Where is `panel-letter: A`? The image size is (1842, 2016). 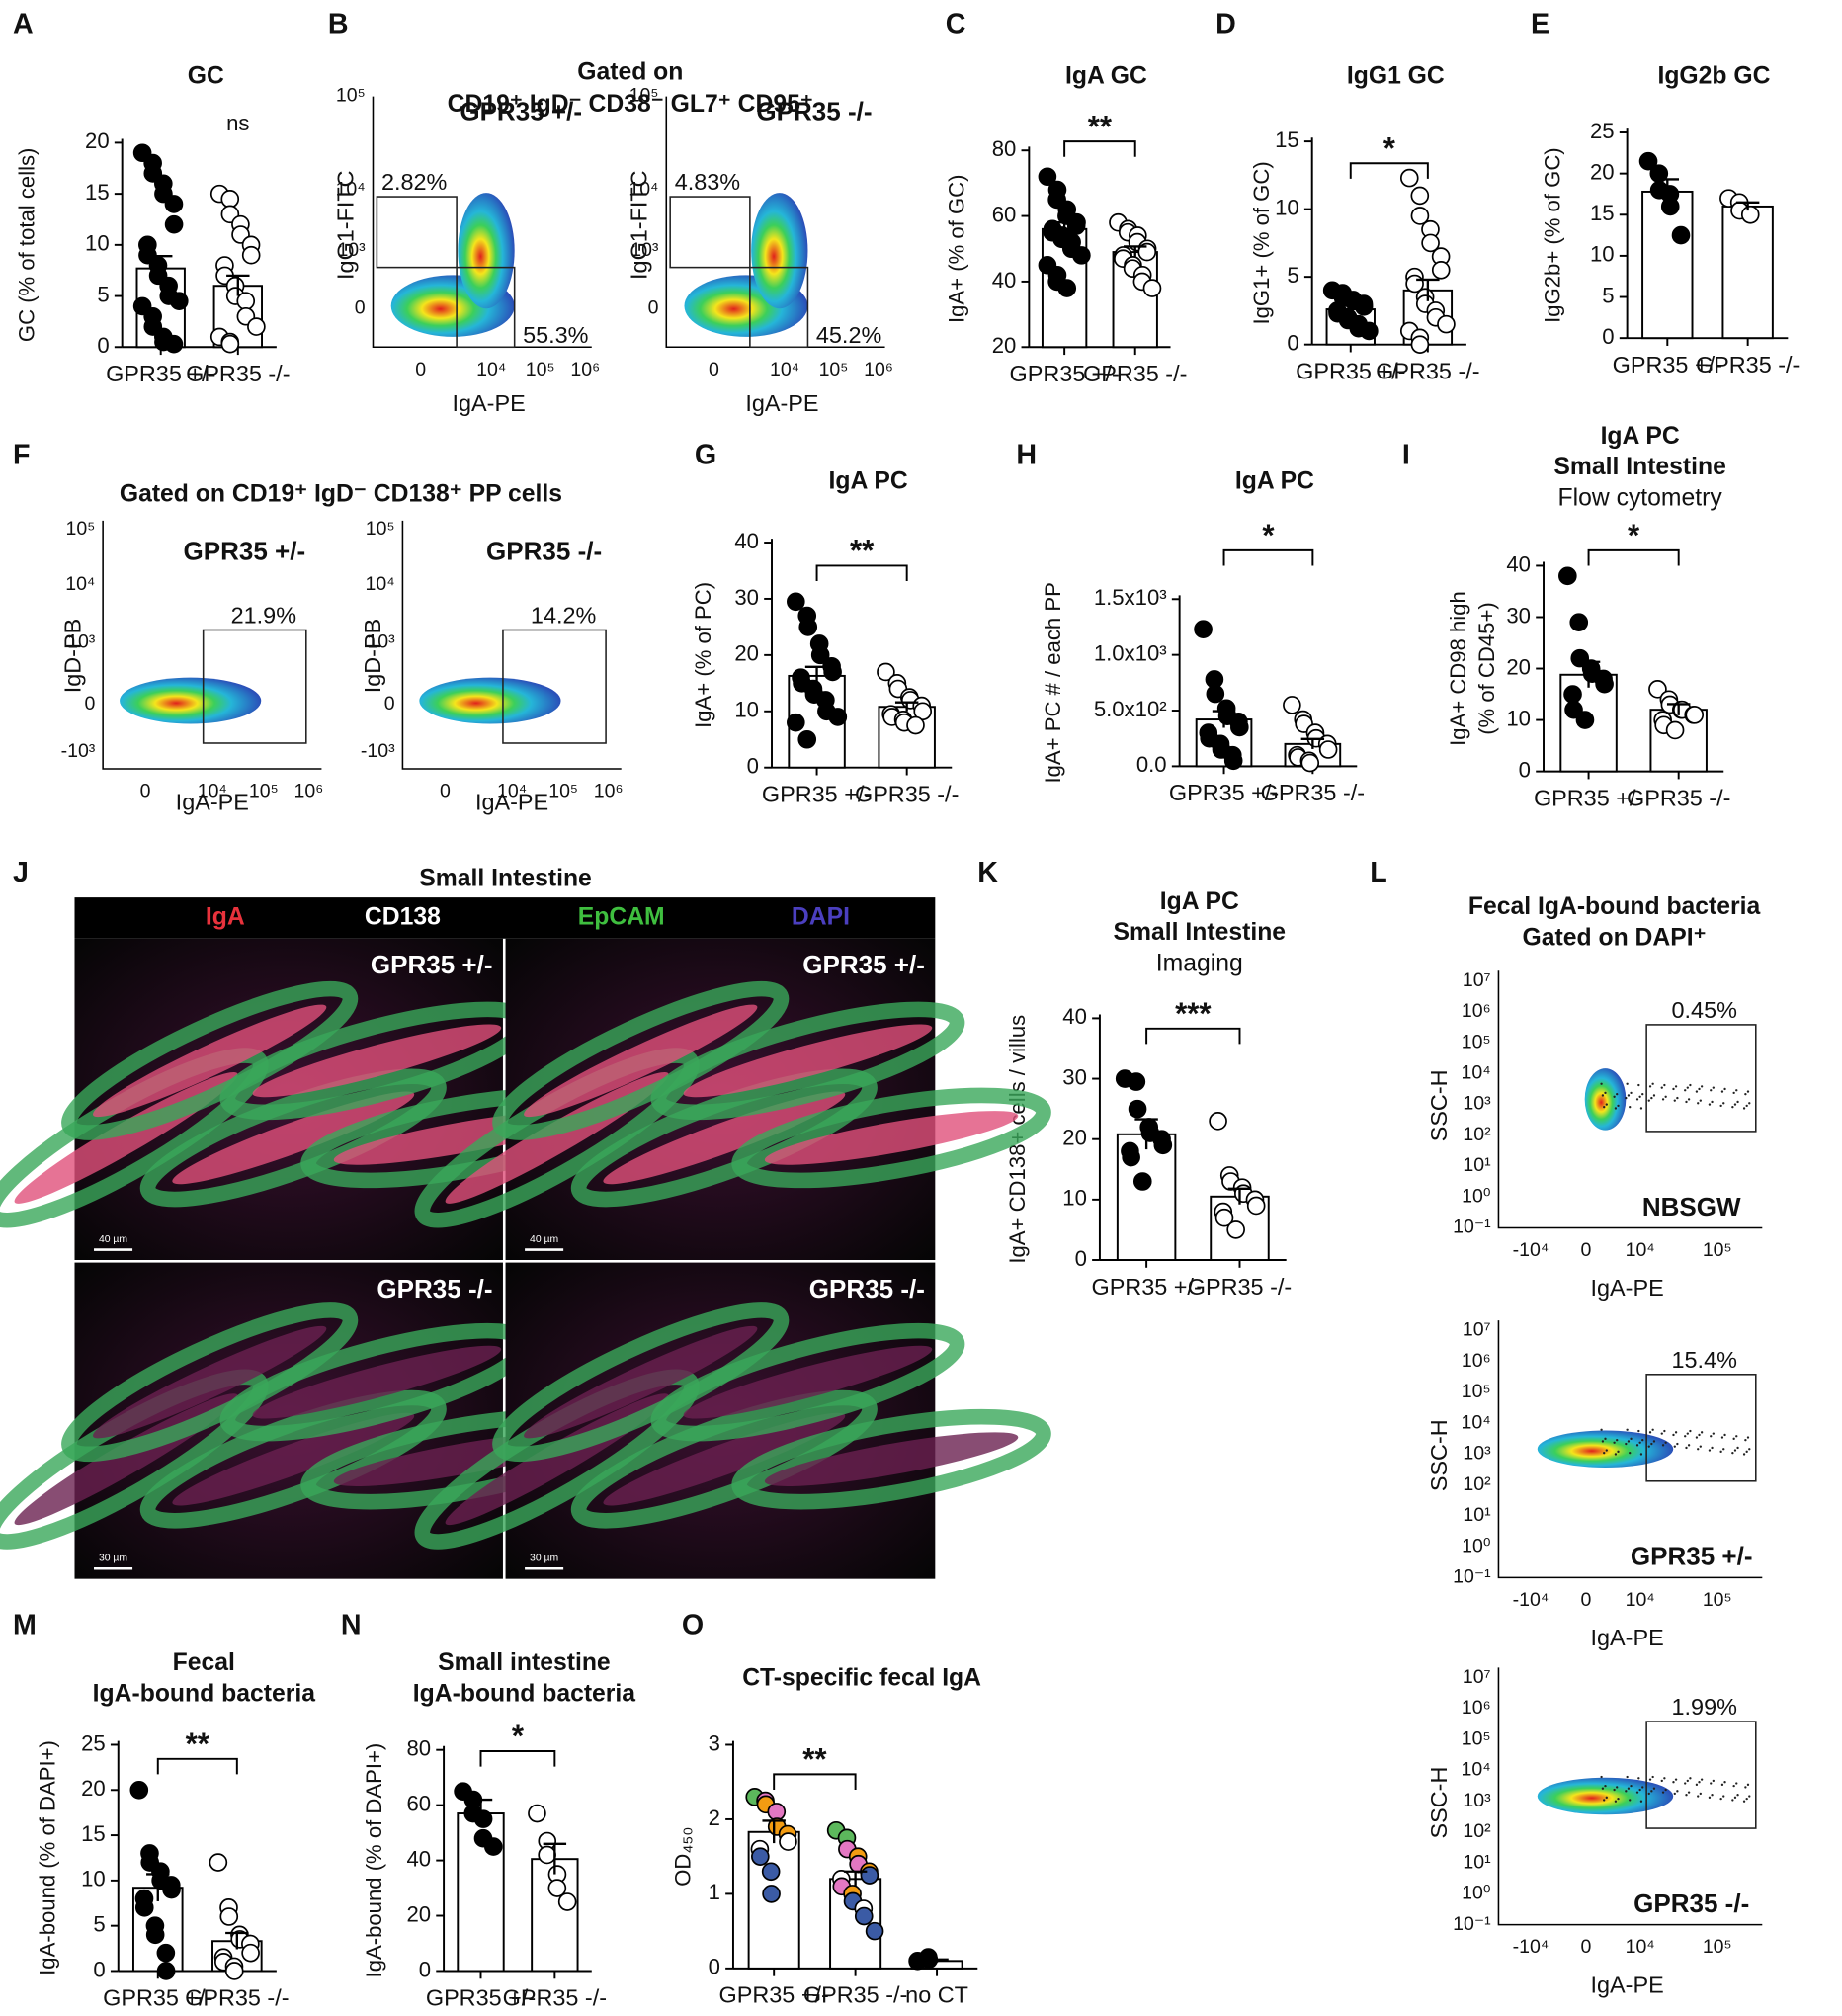
panel-letter: A is located at coordinates (23, 25).